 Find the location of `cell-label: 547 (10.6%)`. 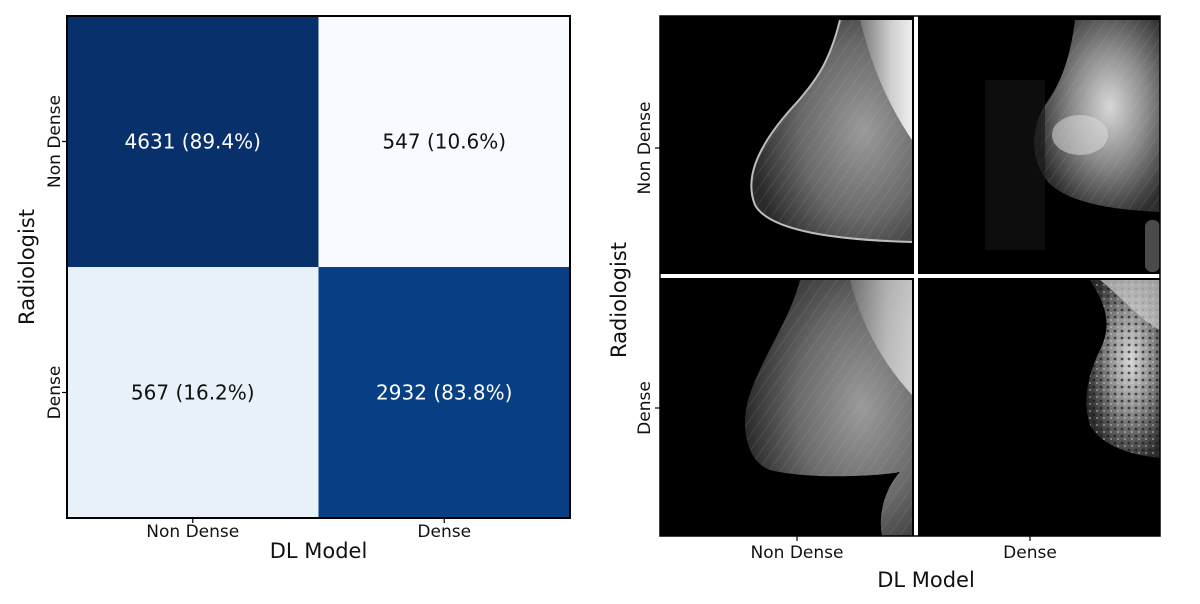

cell-label: 547 (10.6%) is located at coordinates (444, 142).